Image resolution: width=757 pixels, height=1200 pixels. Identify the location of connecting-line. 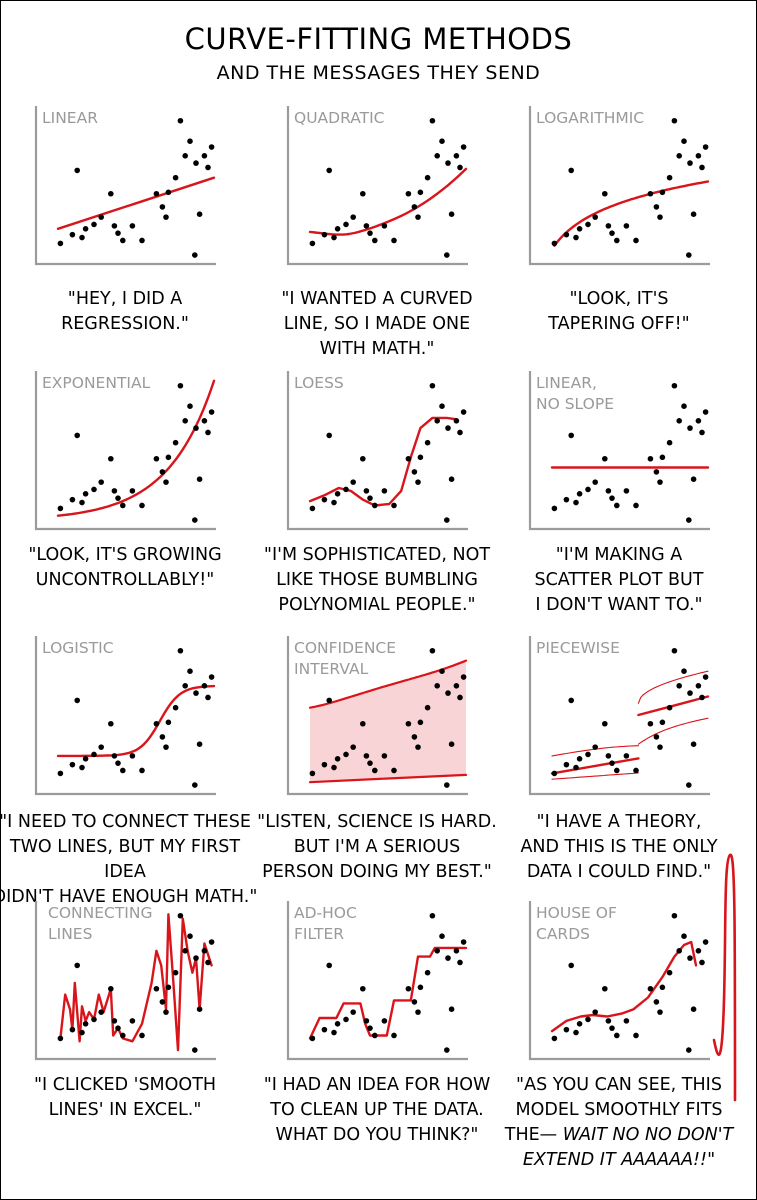
(136, 982).